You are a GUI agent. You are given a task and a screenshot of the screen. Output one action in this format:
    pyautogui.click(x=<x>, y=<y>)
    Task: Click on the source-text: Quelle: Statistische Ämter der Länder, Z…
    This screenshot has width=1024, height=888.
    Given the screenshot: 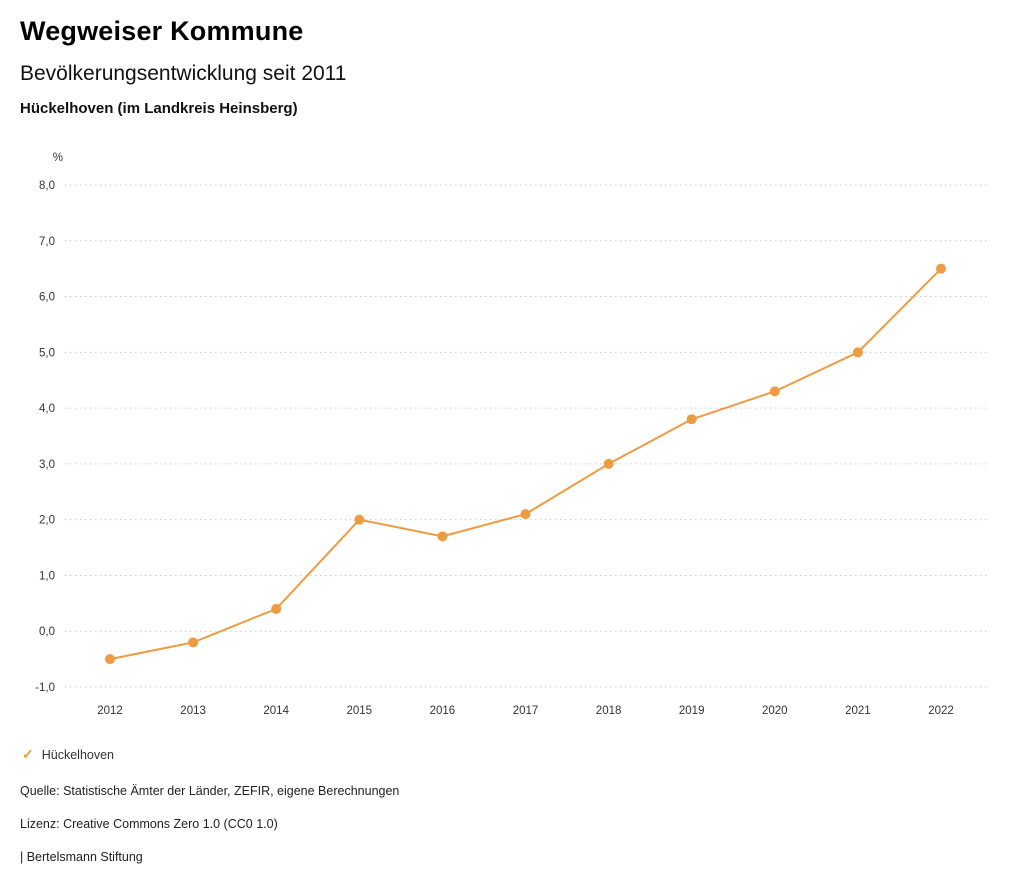 What is the action you would take?
    pyautogui.click(x=210, y=791)
    